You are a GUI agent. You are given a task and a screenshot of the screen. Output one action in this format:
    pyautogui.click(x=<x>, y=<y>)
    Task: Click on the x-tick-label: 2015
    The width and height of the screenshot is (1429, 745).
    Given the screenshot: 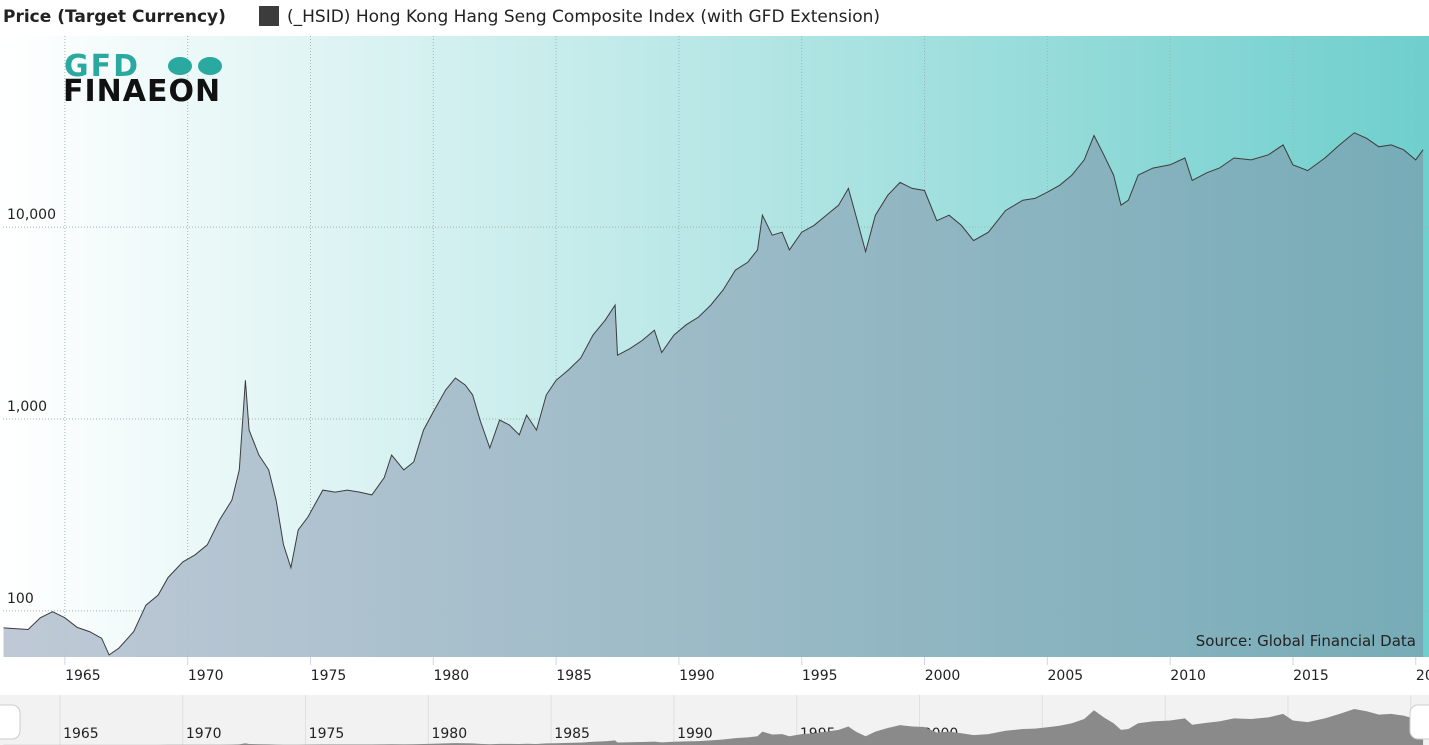 What is the action you would take?
    pyautogui.click(x=1311, y=676)
    